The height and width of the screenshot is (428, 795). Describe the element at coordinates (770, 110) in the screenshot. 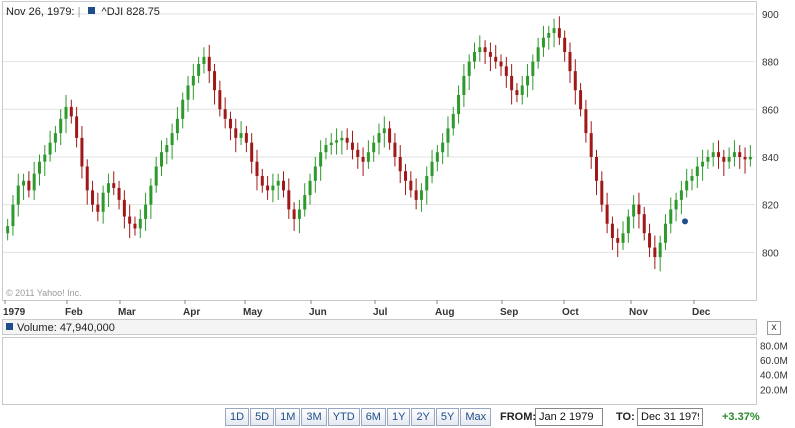

I see `price-tick-label: 860` at that location.